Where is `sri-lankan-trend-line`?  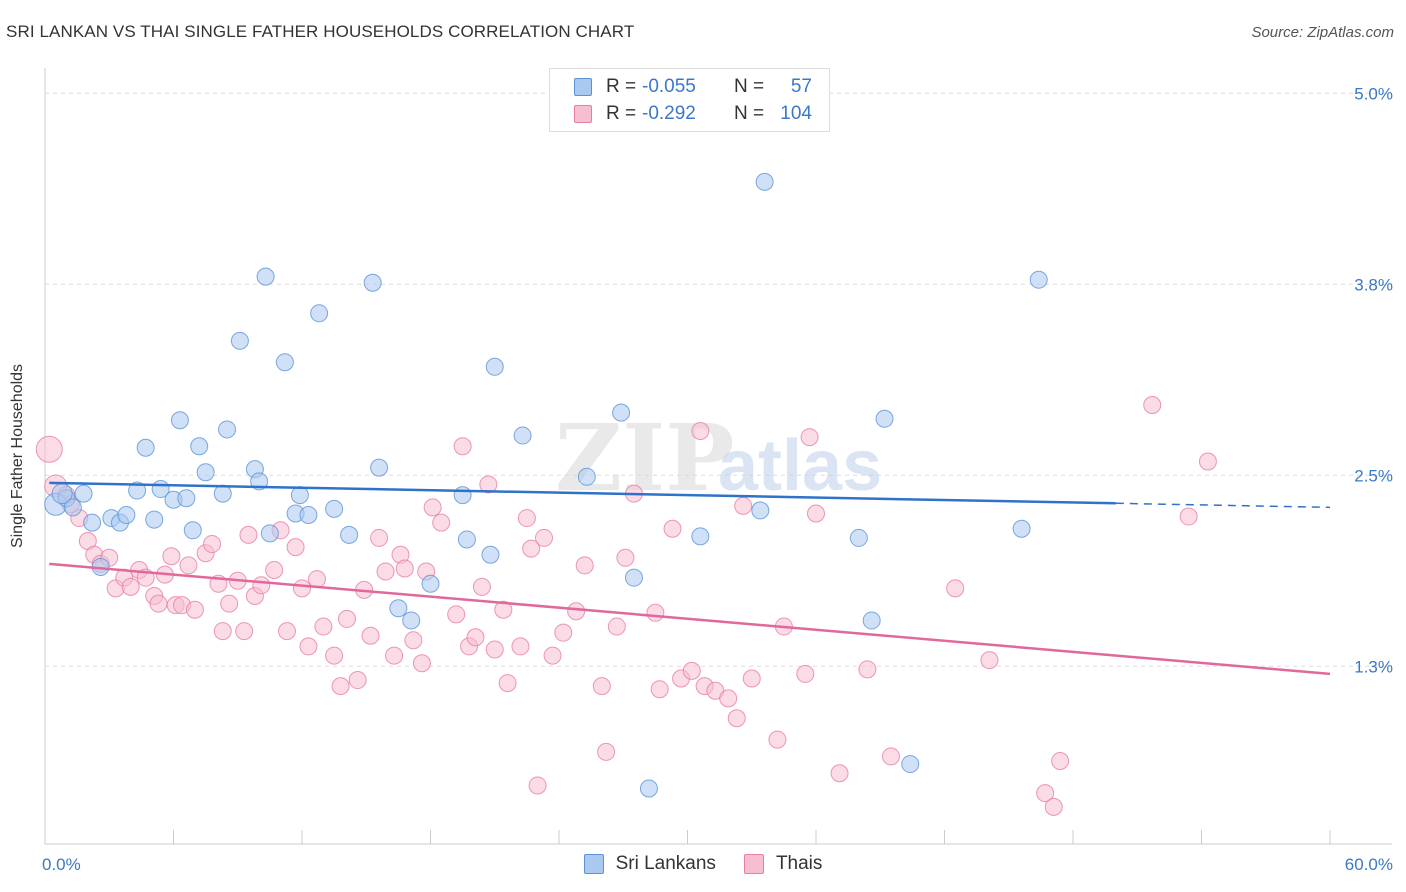
sri-lankan-trend-line is located at coordinates (582, 493).